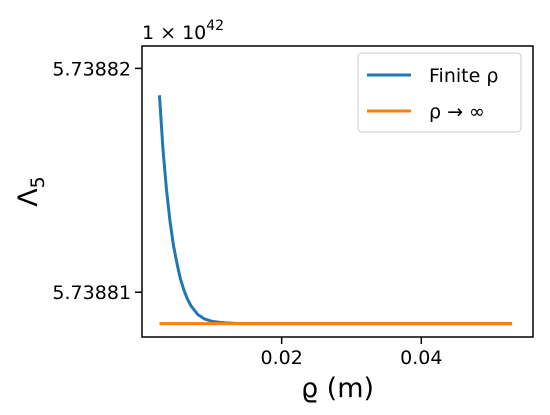  What do you see at coordinates (174, 33) in the screenshot?
I see `y-offset-base: 1 × 10` at bounding box center [174, 33].